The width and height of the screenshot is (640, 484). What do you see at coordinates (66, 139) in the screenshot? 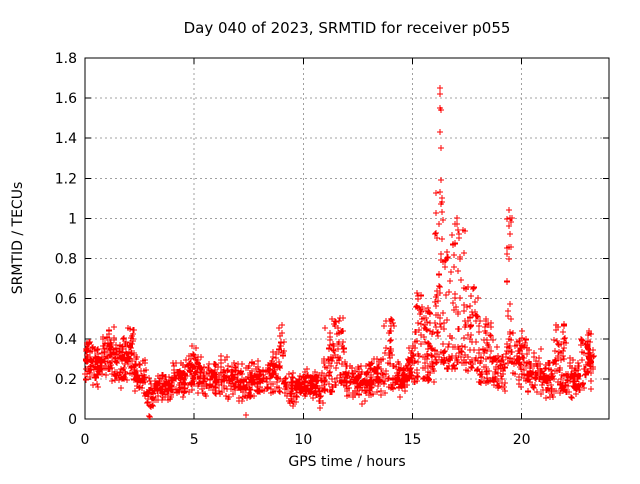
I see `y-tick-label: 1.4` at bounding box center [66, 139].